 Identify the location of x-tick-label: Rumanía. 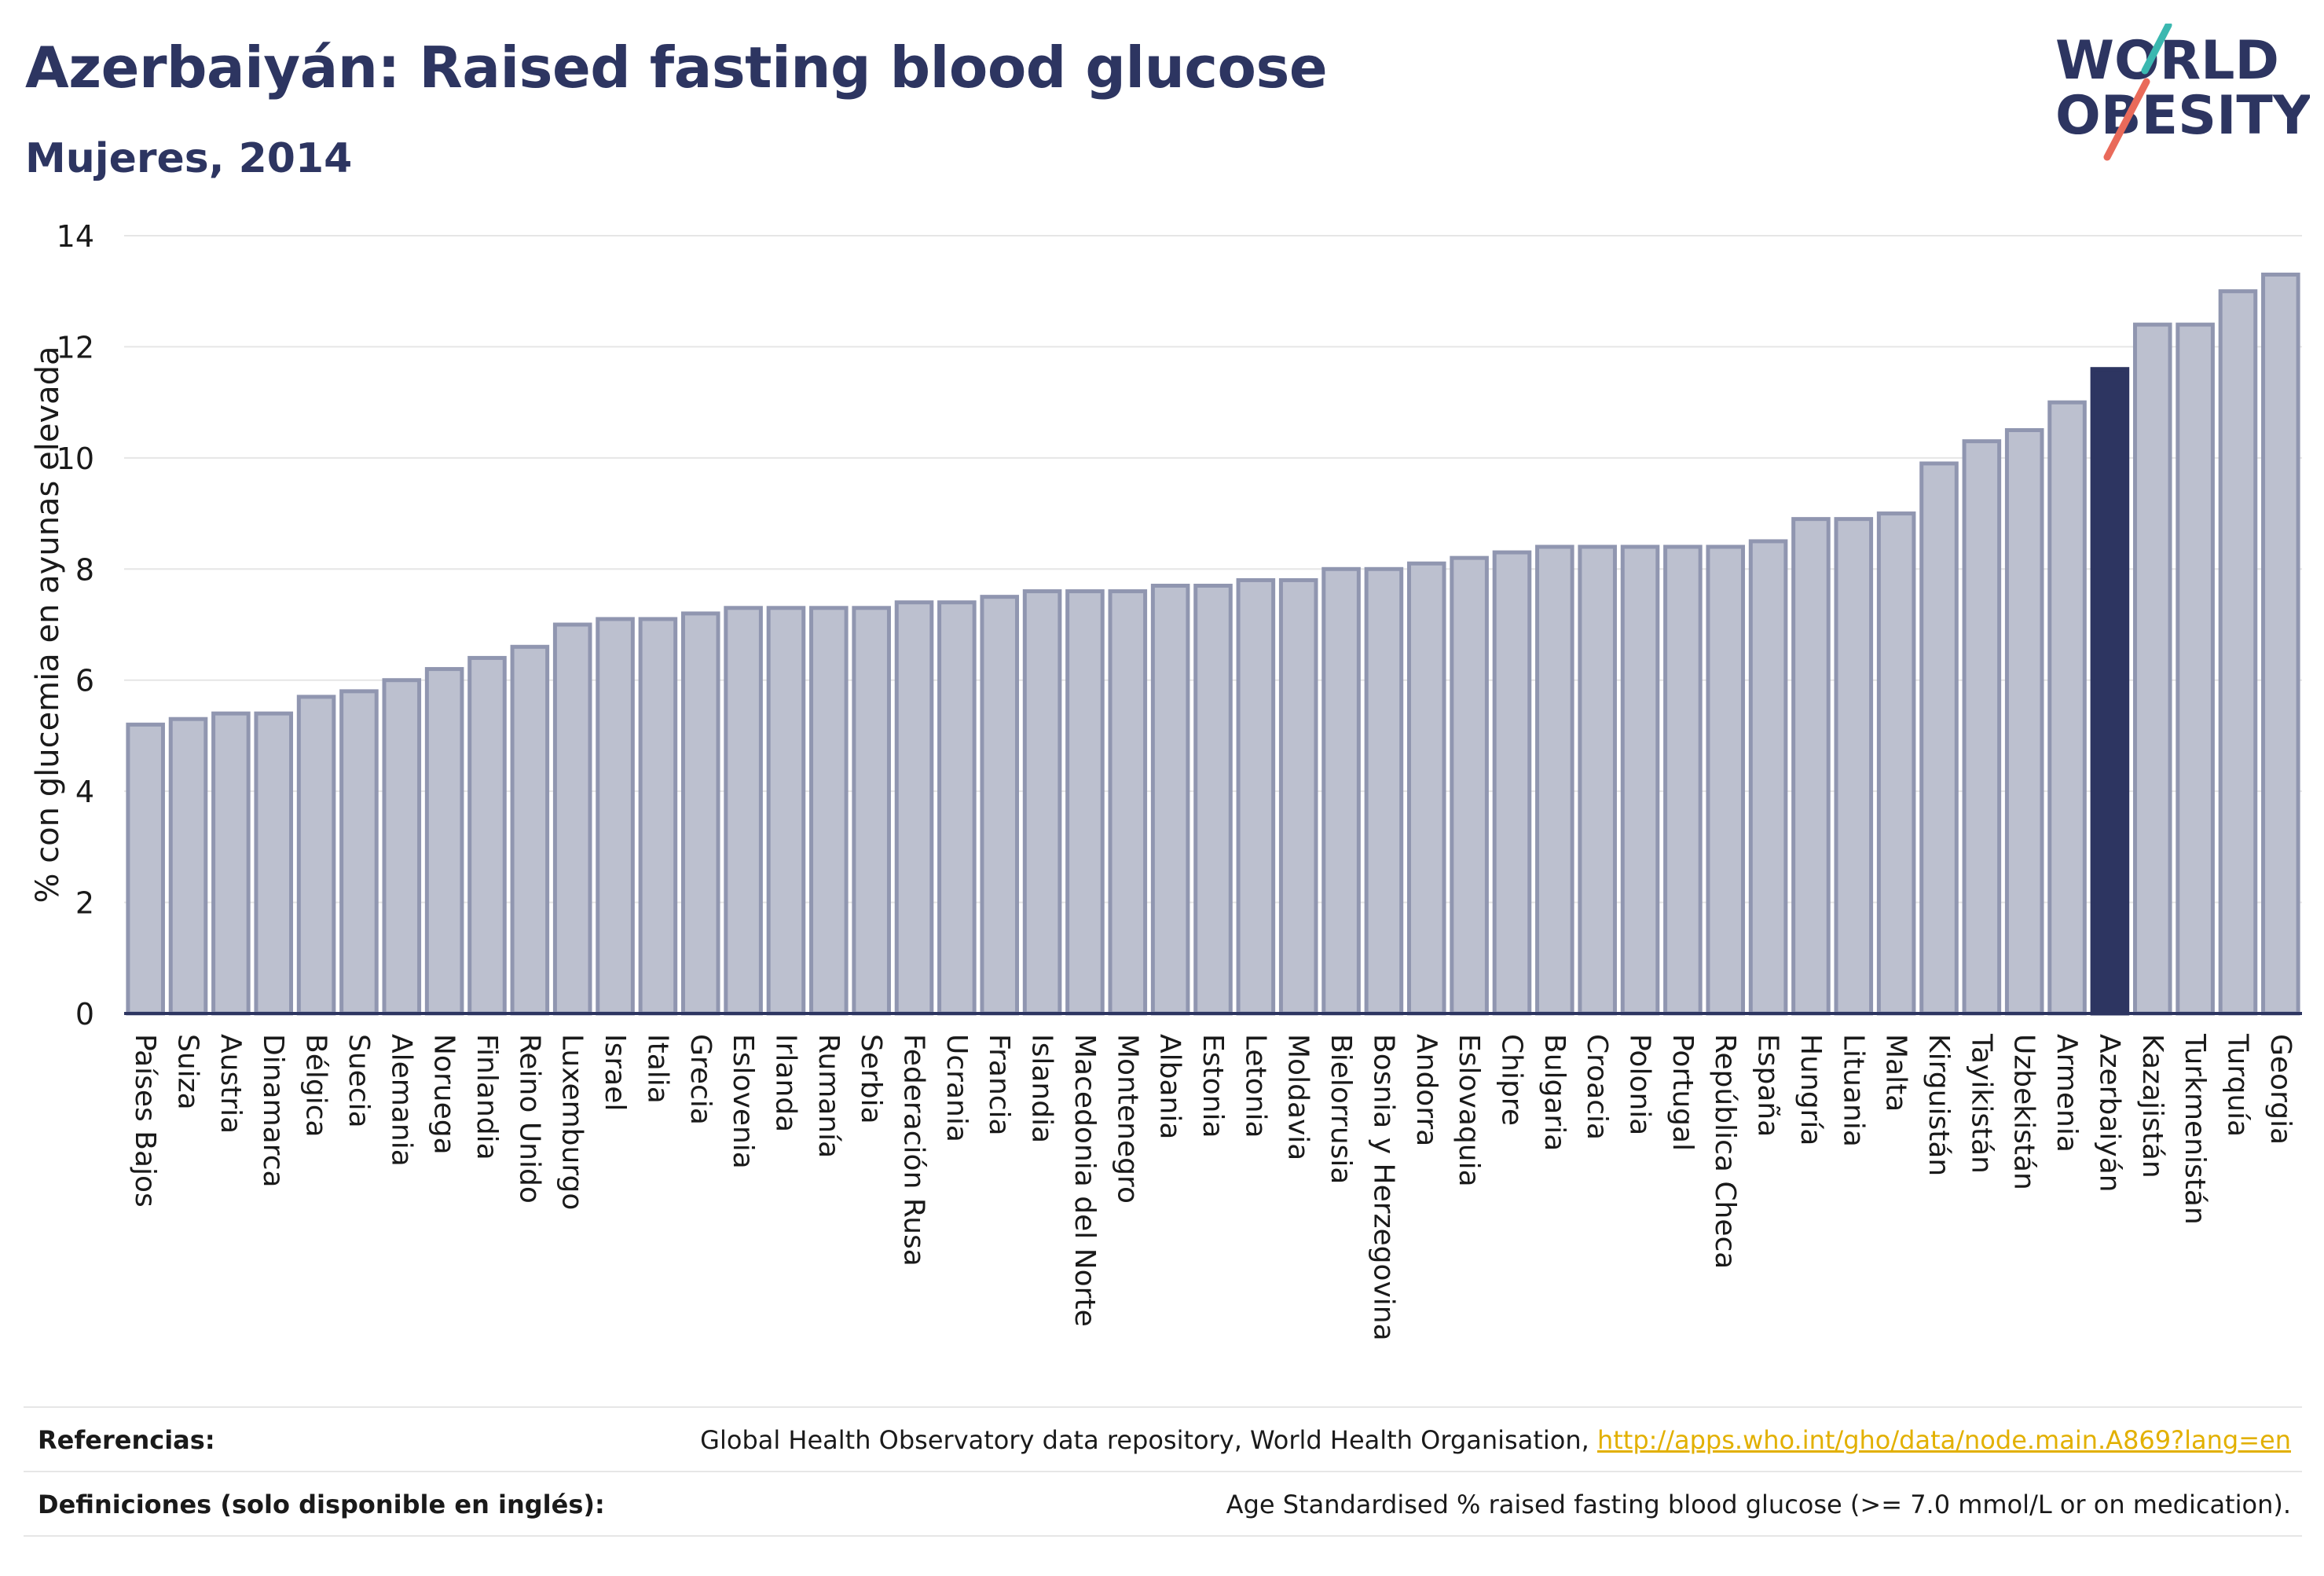
(828, 1096).